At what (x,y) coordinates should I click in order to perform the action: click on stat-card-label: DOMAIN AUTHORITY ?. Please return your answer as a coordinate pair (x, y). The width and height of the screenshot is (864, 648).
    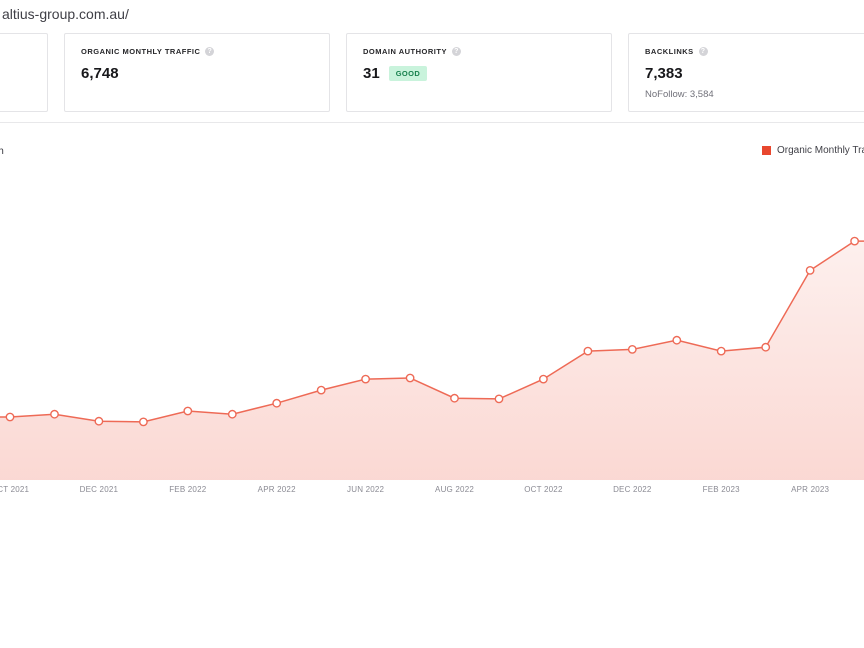
    Looking at the image, I should click on (479, 51).